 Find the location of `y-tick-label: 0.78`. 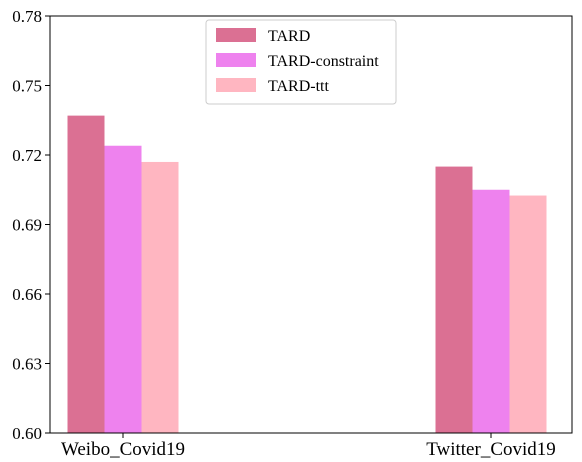

y-tick-label: 0.78 is located at coordinates (27, 16).